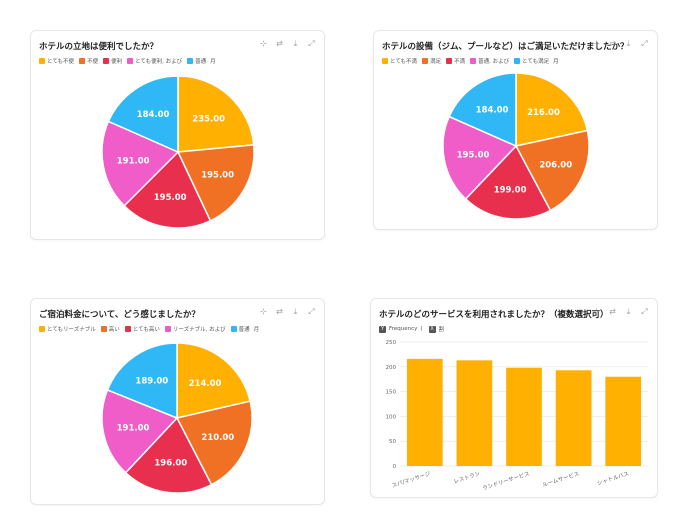  I want to click on legend-item: とても満足月, so click(536, 61).